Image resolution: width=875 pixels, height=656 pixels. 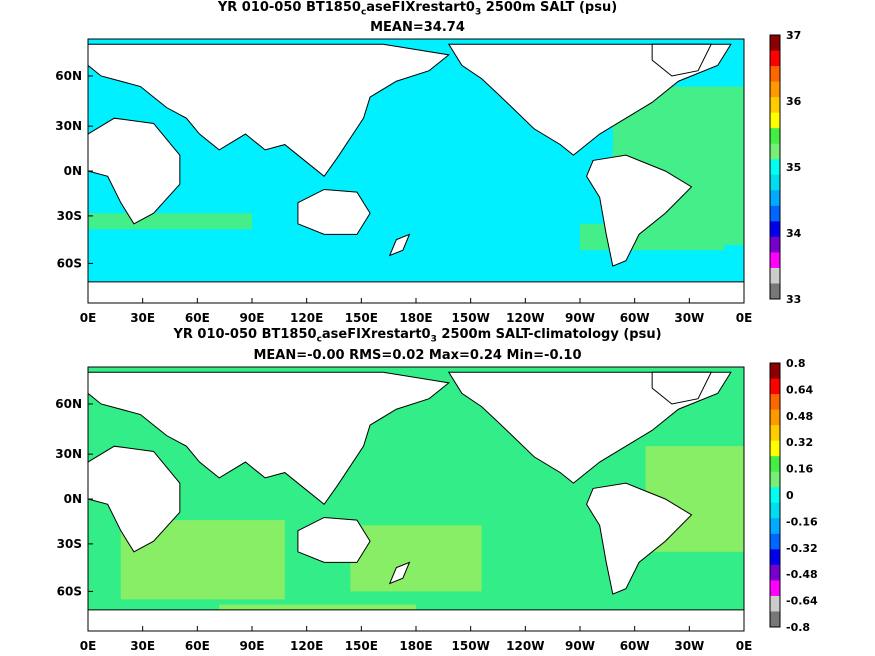 I want to click on colorbar-label: 0, so click(x=790, y=495).